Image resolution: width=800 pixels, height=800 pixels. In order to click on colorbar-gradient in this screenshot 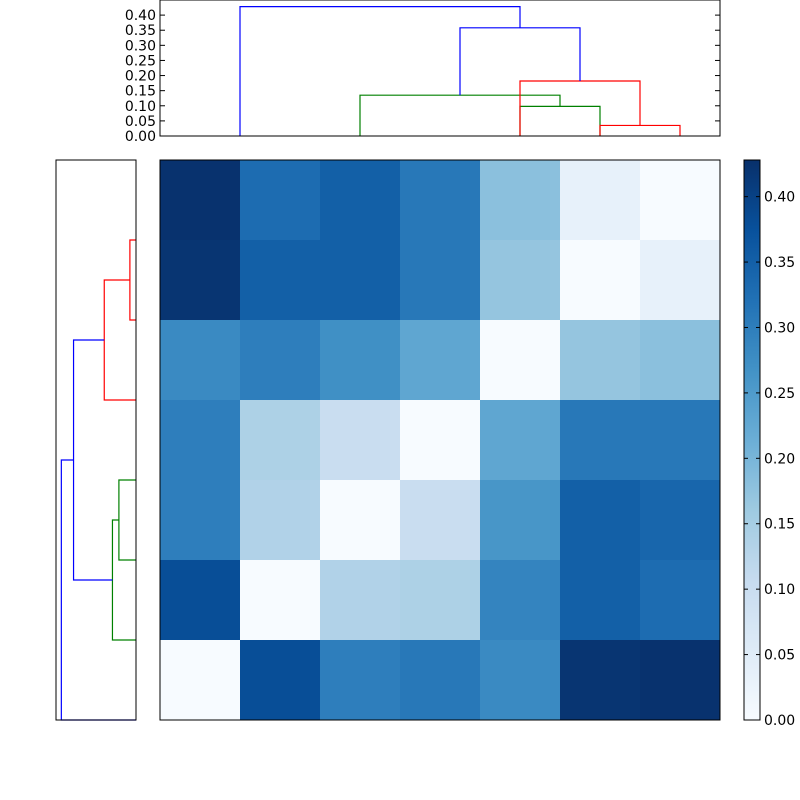, I will do `click(752, 440)`.